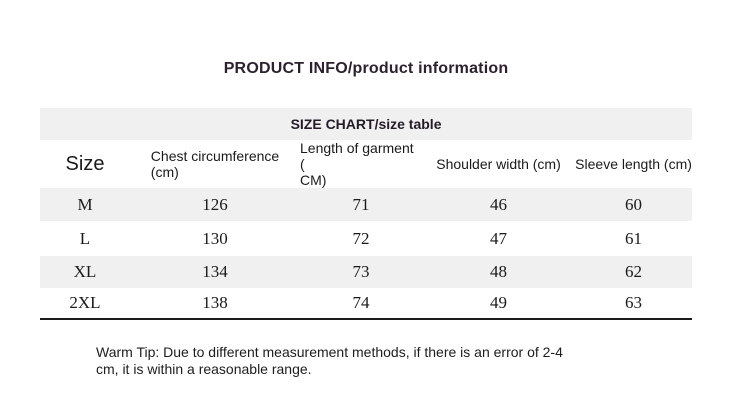 This screenshot has width=739, height=407. What do you see at coordinates (215, 204) in the screenshot?
I see `chest-cell: 126` at bounding box center [215, 204].